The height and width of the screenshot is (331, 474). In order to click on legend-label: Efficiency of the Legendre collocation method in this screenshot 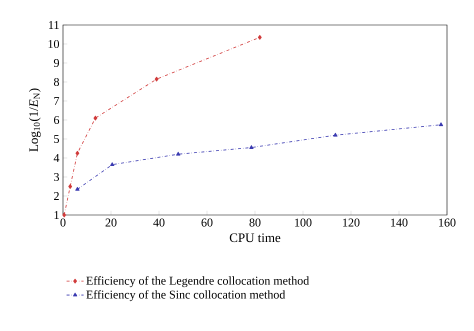, I will do `click(198, 282)`.